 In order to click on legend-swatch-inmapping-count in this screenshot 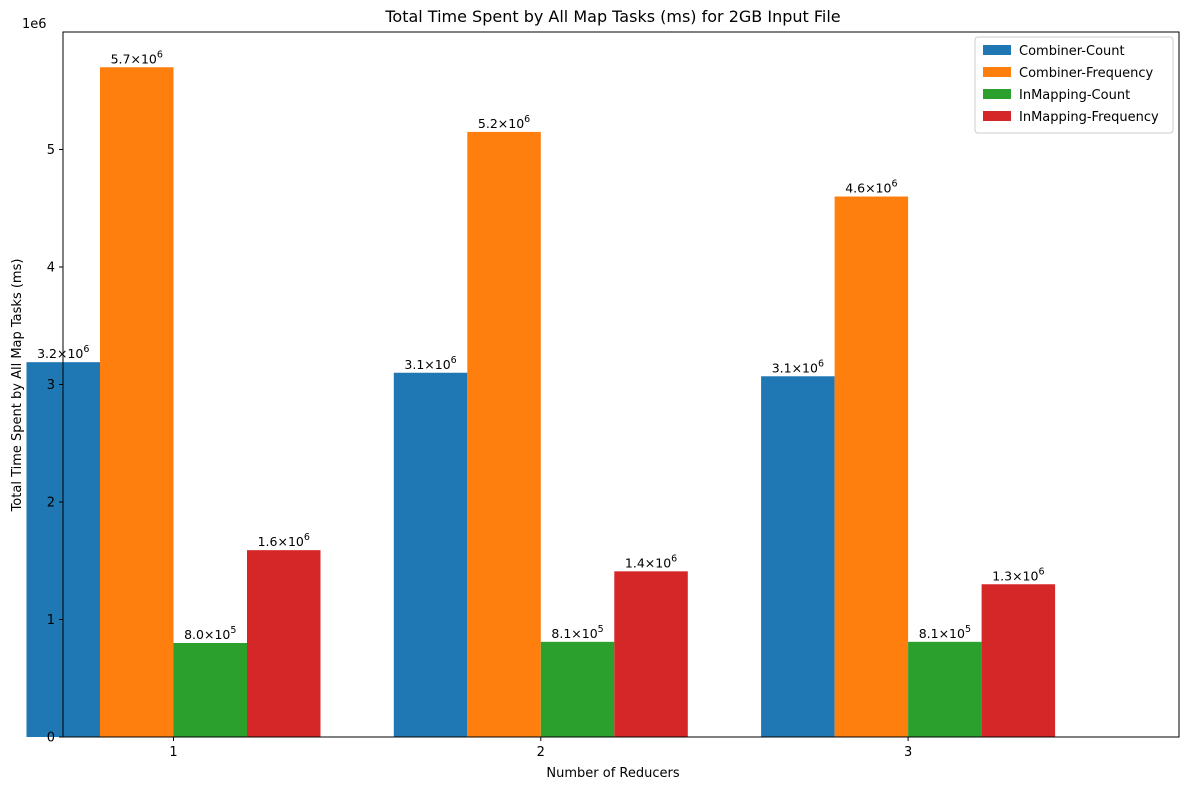, I will do `click(997, 94)`.